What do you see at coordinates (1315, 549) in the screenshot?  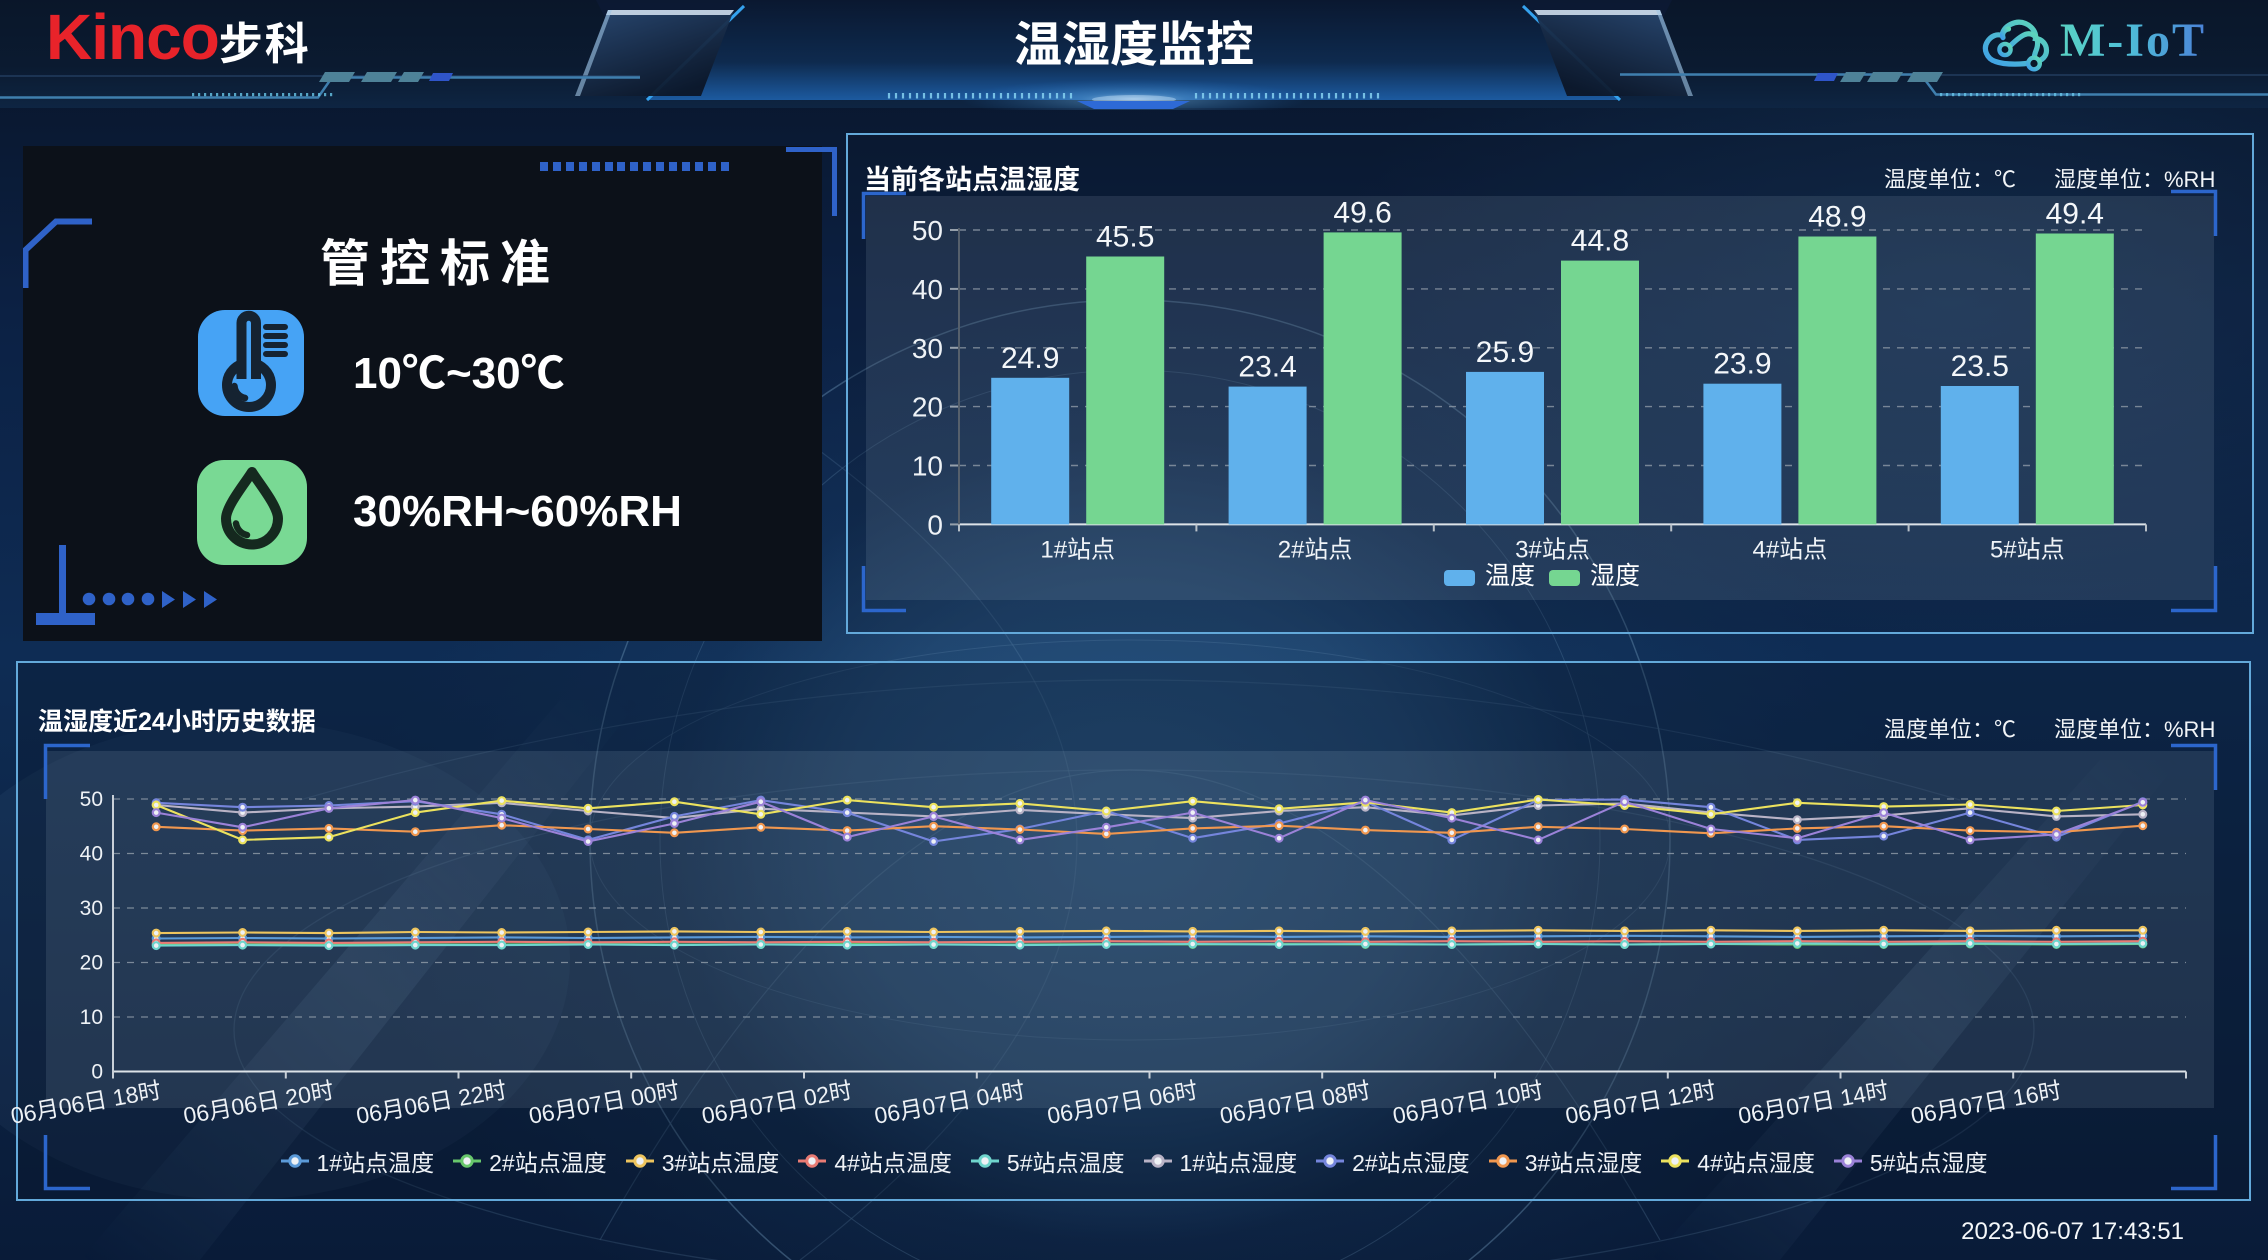 I see `svg-text: 2#站点` at bounding box center [1315, 549].